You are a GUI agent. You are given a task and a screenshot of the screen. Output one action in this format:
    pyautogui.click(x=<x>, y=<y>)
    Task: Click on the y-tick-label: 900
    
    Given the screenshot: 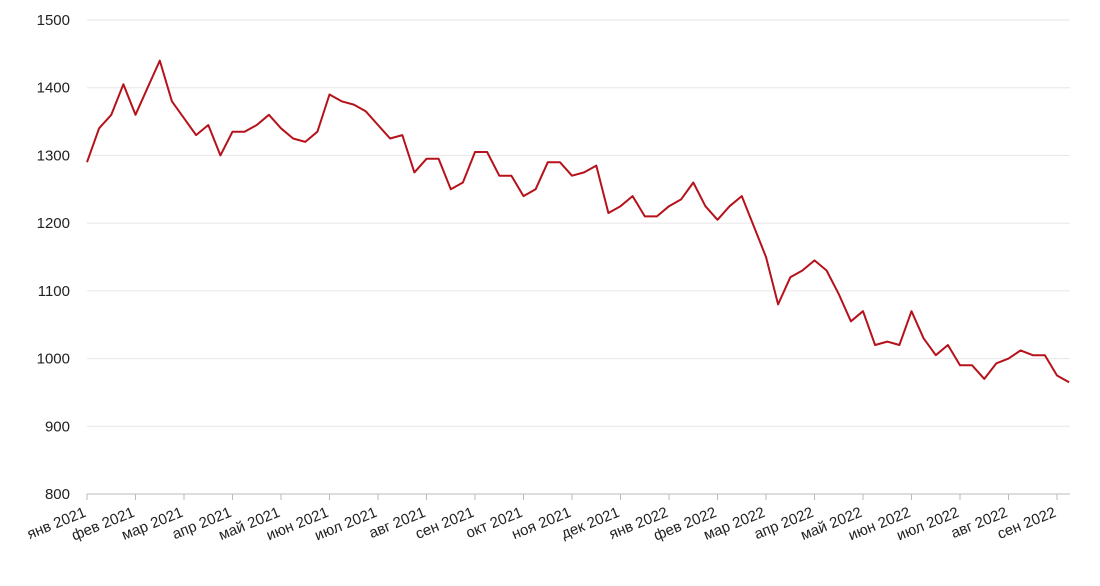 What is the action you would take?
    pyautogui.click(x=57, y=426)
    